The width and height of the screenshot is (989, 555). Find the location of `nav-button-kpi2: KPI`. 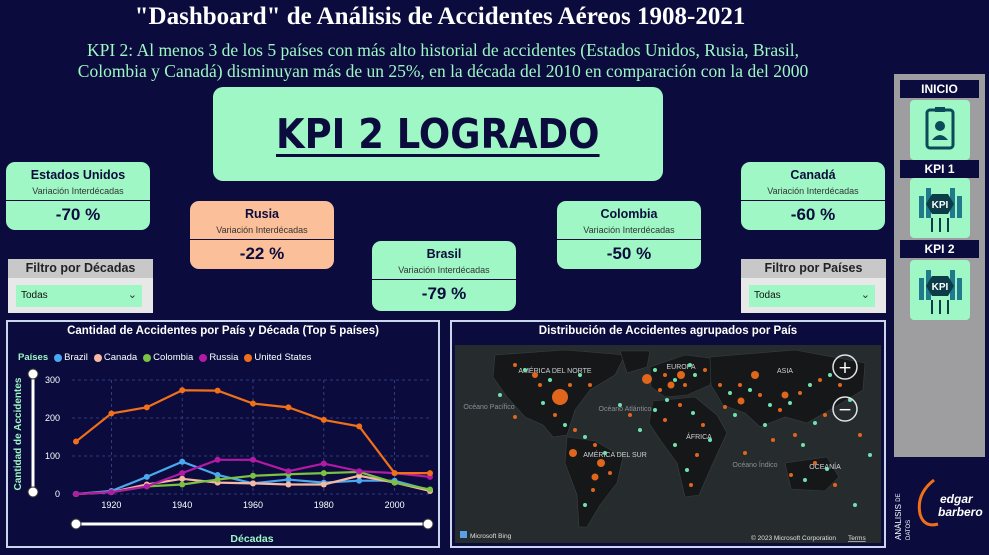

nav-button-kpi2: KPI is located at coordinates (940, 290).